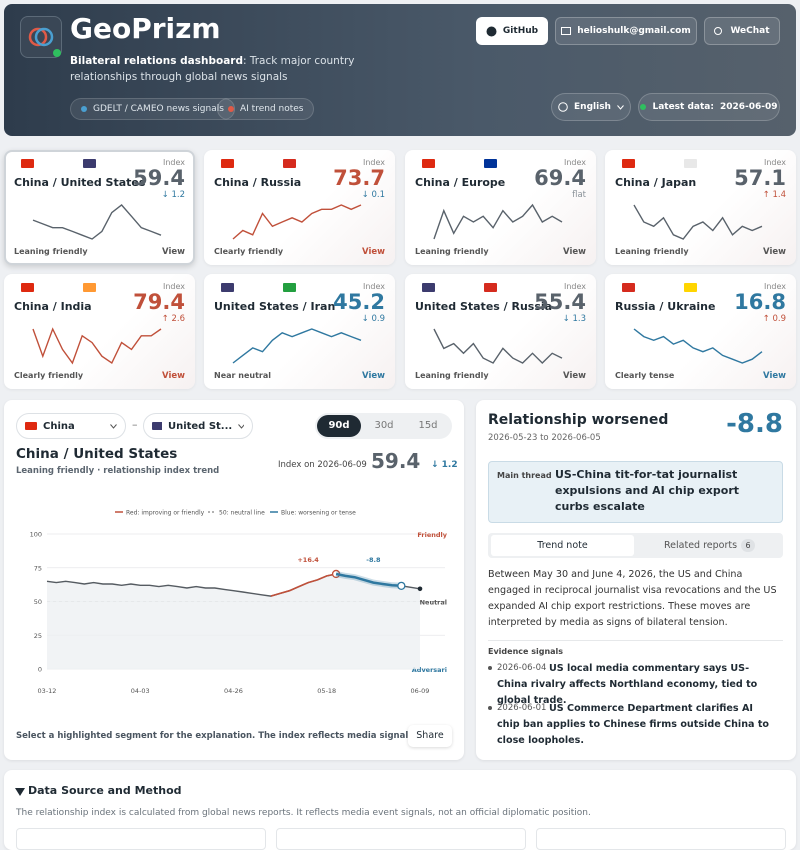  Describe the element at coordinates (742, 31) in the screenshot. I see `wechat-button: WeChat` at that location.